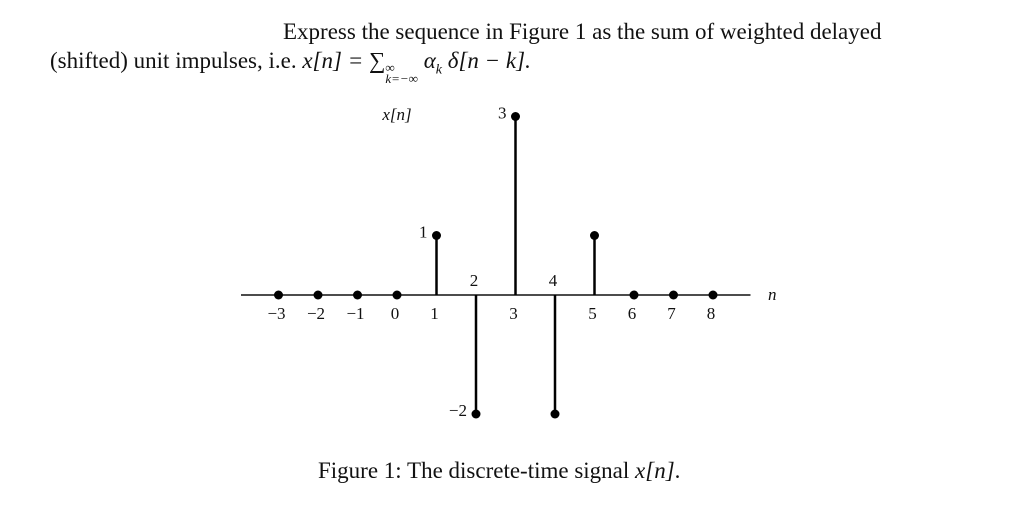  I want to click on caption-text: Figure 1: The discrete-time signal, so click(477, 470).